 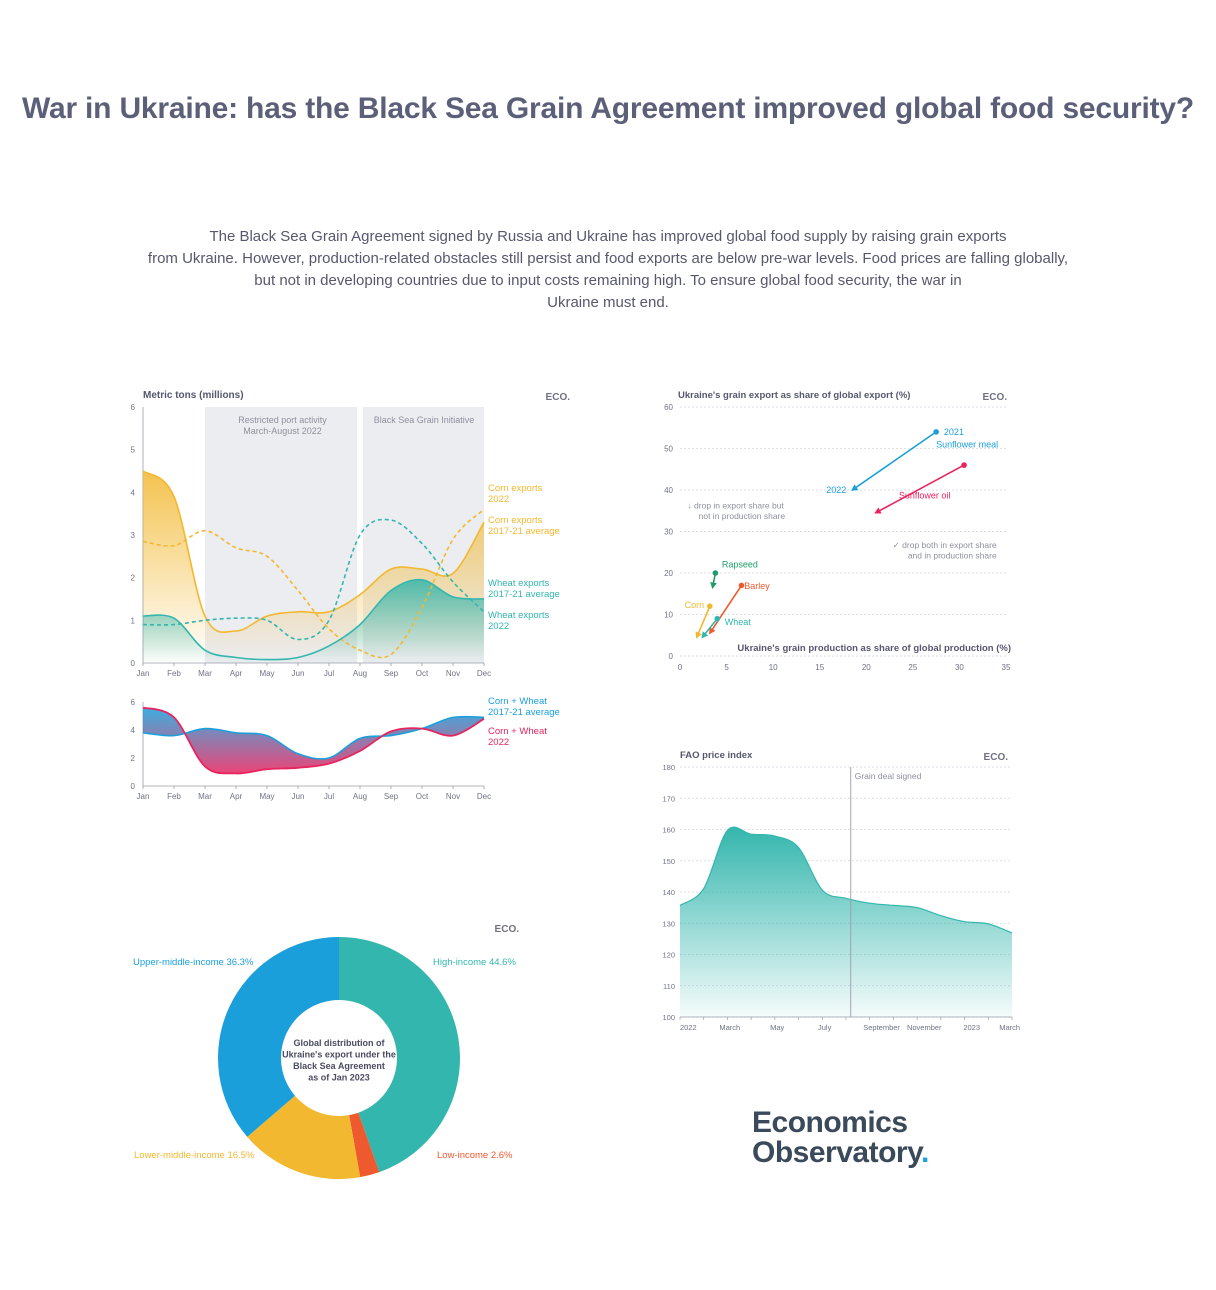 I want to click on legend-label: Corn + Wheat, so click(x=517, y=731).